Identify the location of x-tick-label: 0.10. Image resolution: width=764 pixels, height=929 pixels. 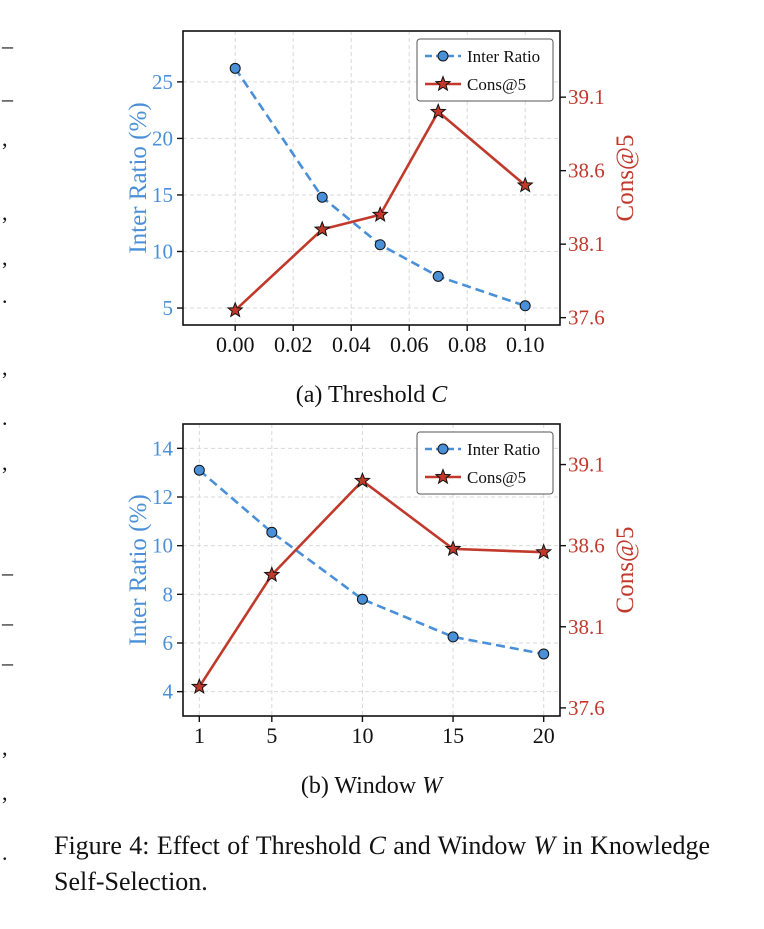
(525, 344).